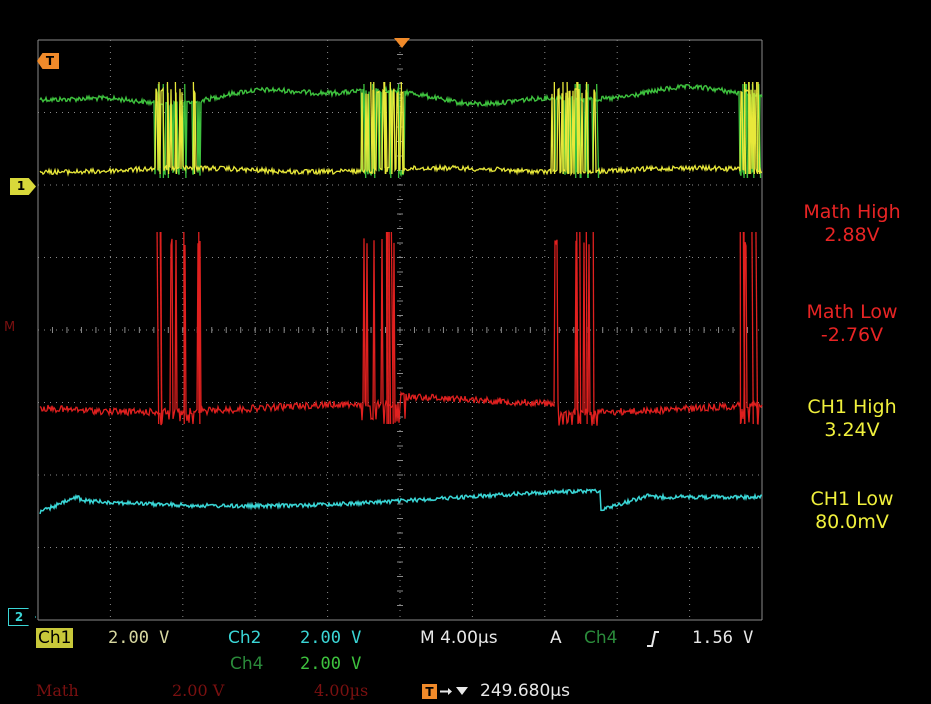 Image resolution: width=931 pixels, height=704 pixels. Describe the element at coordinates (331, 638) in the screenshot. I see `ch2-scale: 2.00 V` at that location.